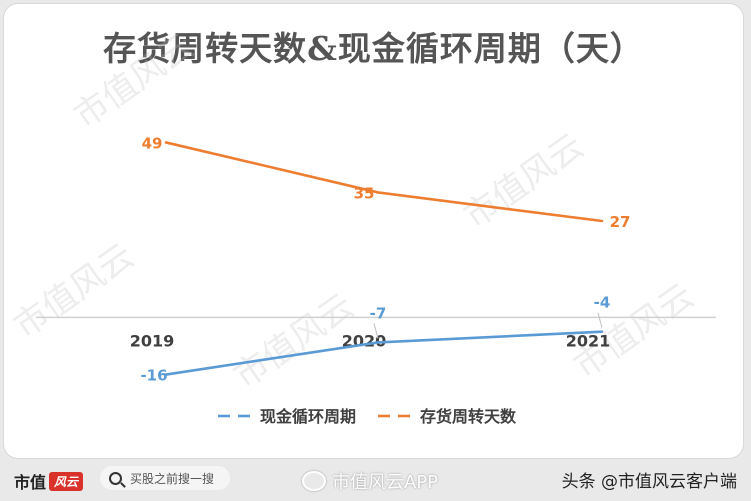  What do you see at coordinates (115, 478) in the screenshot?
I see `search-icon` at bounding box center [115, 478].